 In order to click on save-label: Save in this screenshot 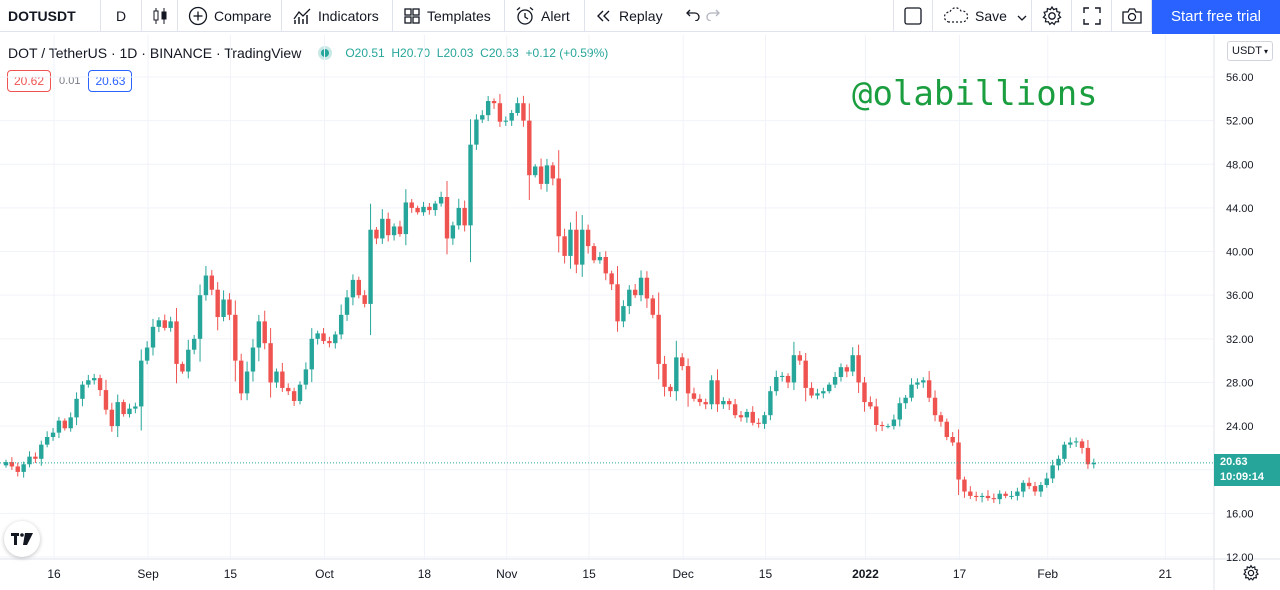, I will do `click(991, 15)`.